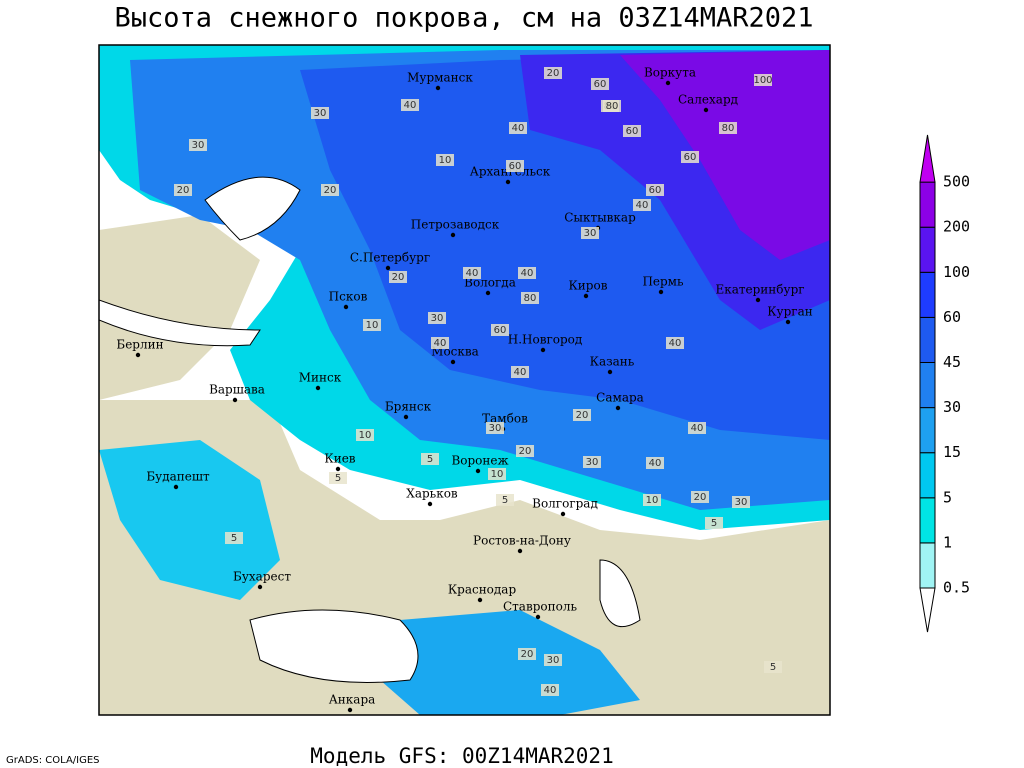 Image resolution: width=1024 pixels, height=768 pixels. What do you see at coordinates (540, 607) in the screenshot?
I see `city-label: Ставрополь` at bounding box center [540, 607].